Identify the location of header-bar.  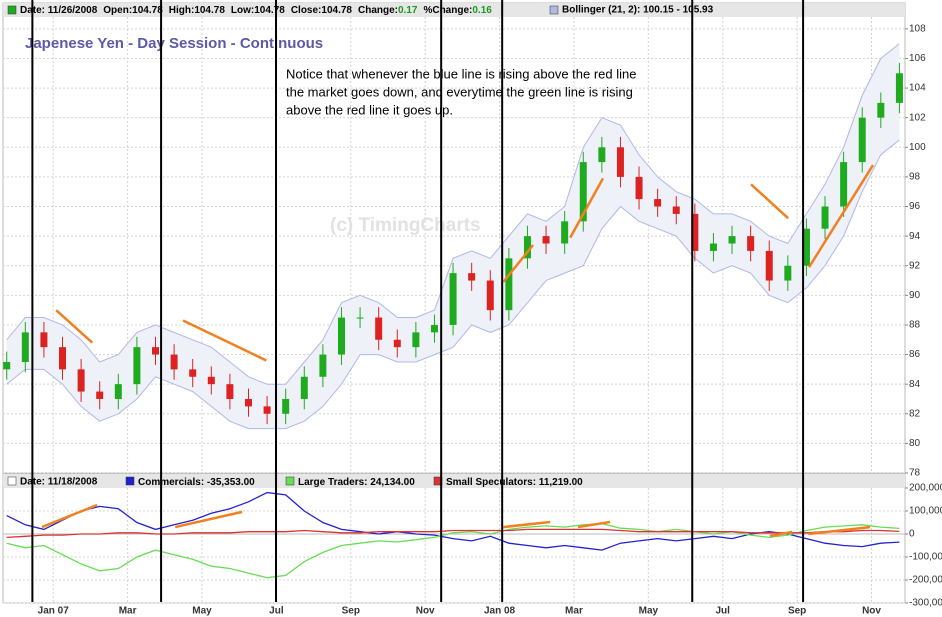
(454, 10).